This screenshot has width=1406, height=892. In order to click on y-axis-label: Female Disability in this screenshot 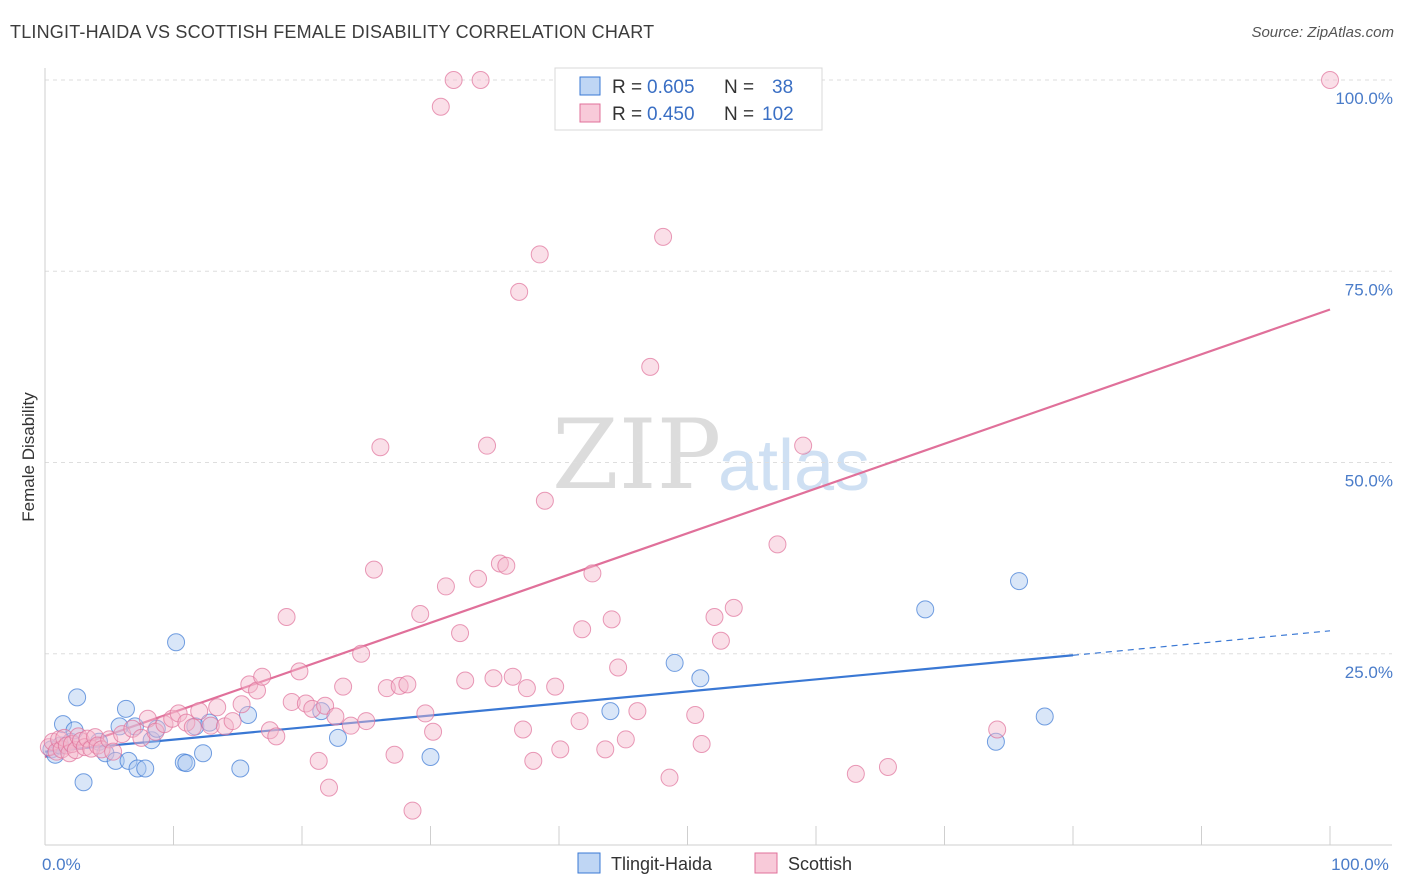, I will do `click(28, 457)`.